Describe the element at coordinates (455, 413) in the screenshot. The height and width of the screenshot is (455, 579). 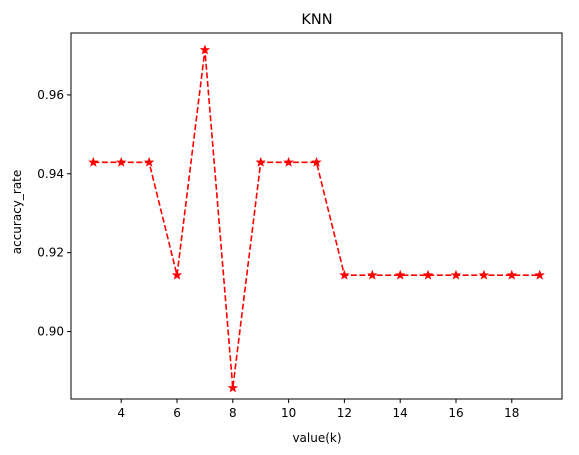
I see `x-tick-label: 16` at that location.